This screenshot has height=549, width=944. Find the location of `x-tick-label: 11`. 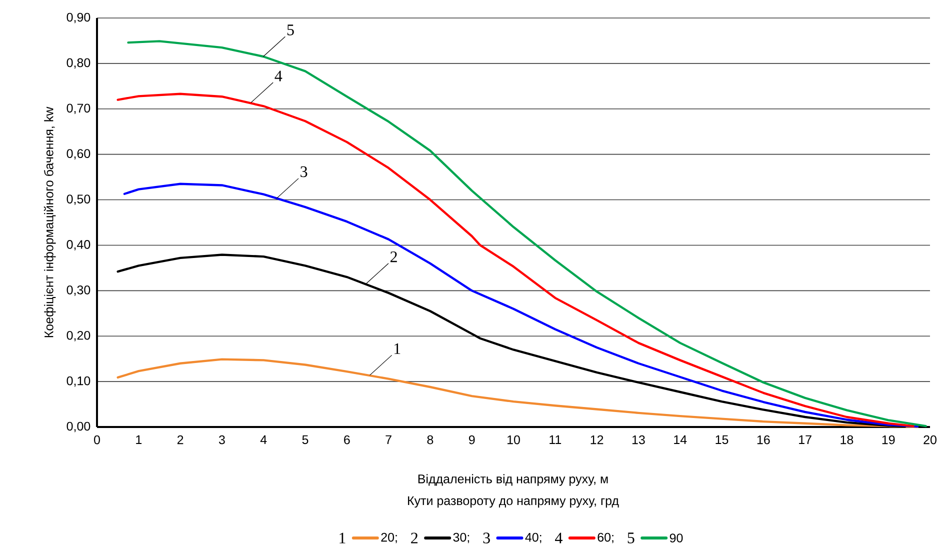

x-tick-label: 11 is located at coordinates (556, 439).